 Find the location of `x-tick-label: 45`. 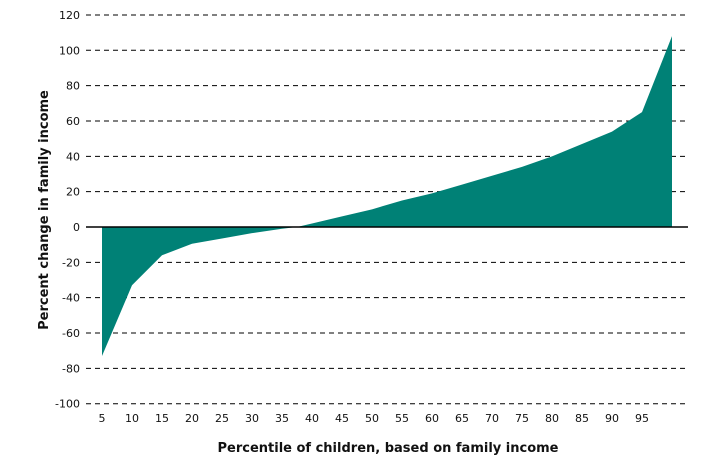

x-tick-label: 45 is located at coordinates (342, 418).